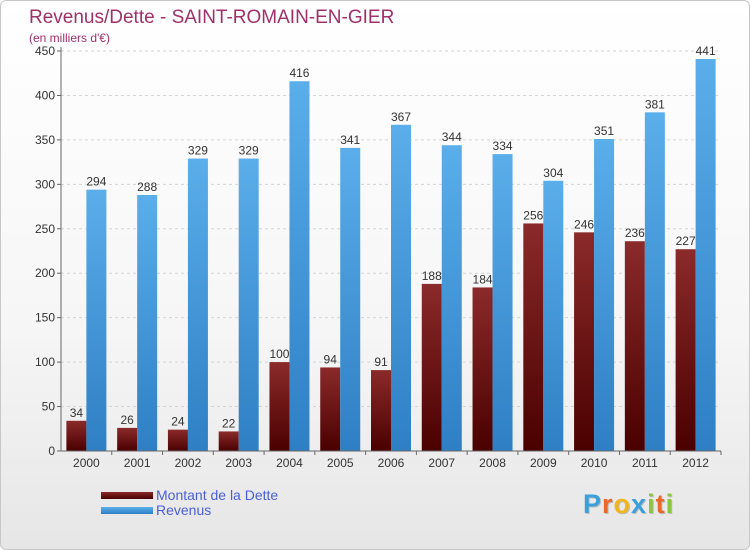  What do you see at coordinates (299, 73) in the screenshot?
I see `data-label-revenue-2004: 416` at bounding box center [299, 73].